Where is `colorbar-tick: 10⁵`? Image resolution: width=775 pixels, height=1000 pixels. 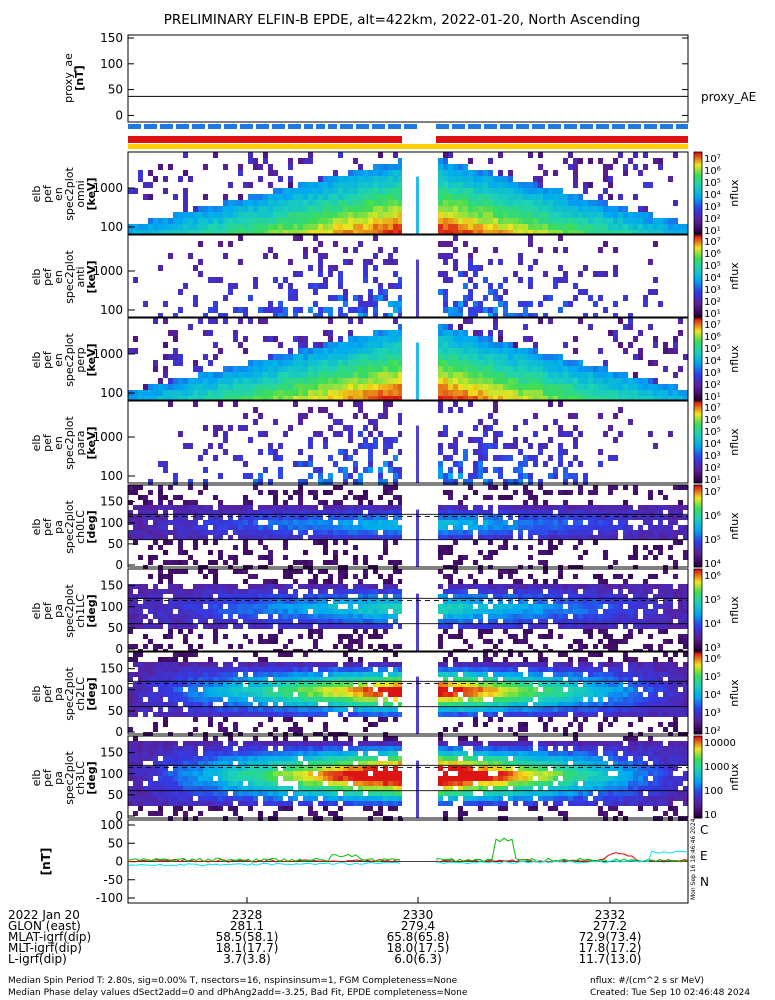
colorbar-tick: 10⁵ is located at coordinates (712, 600).